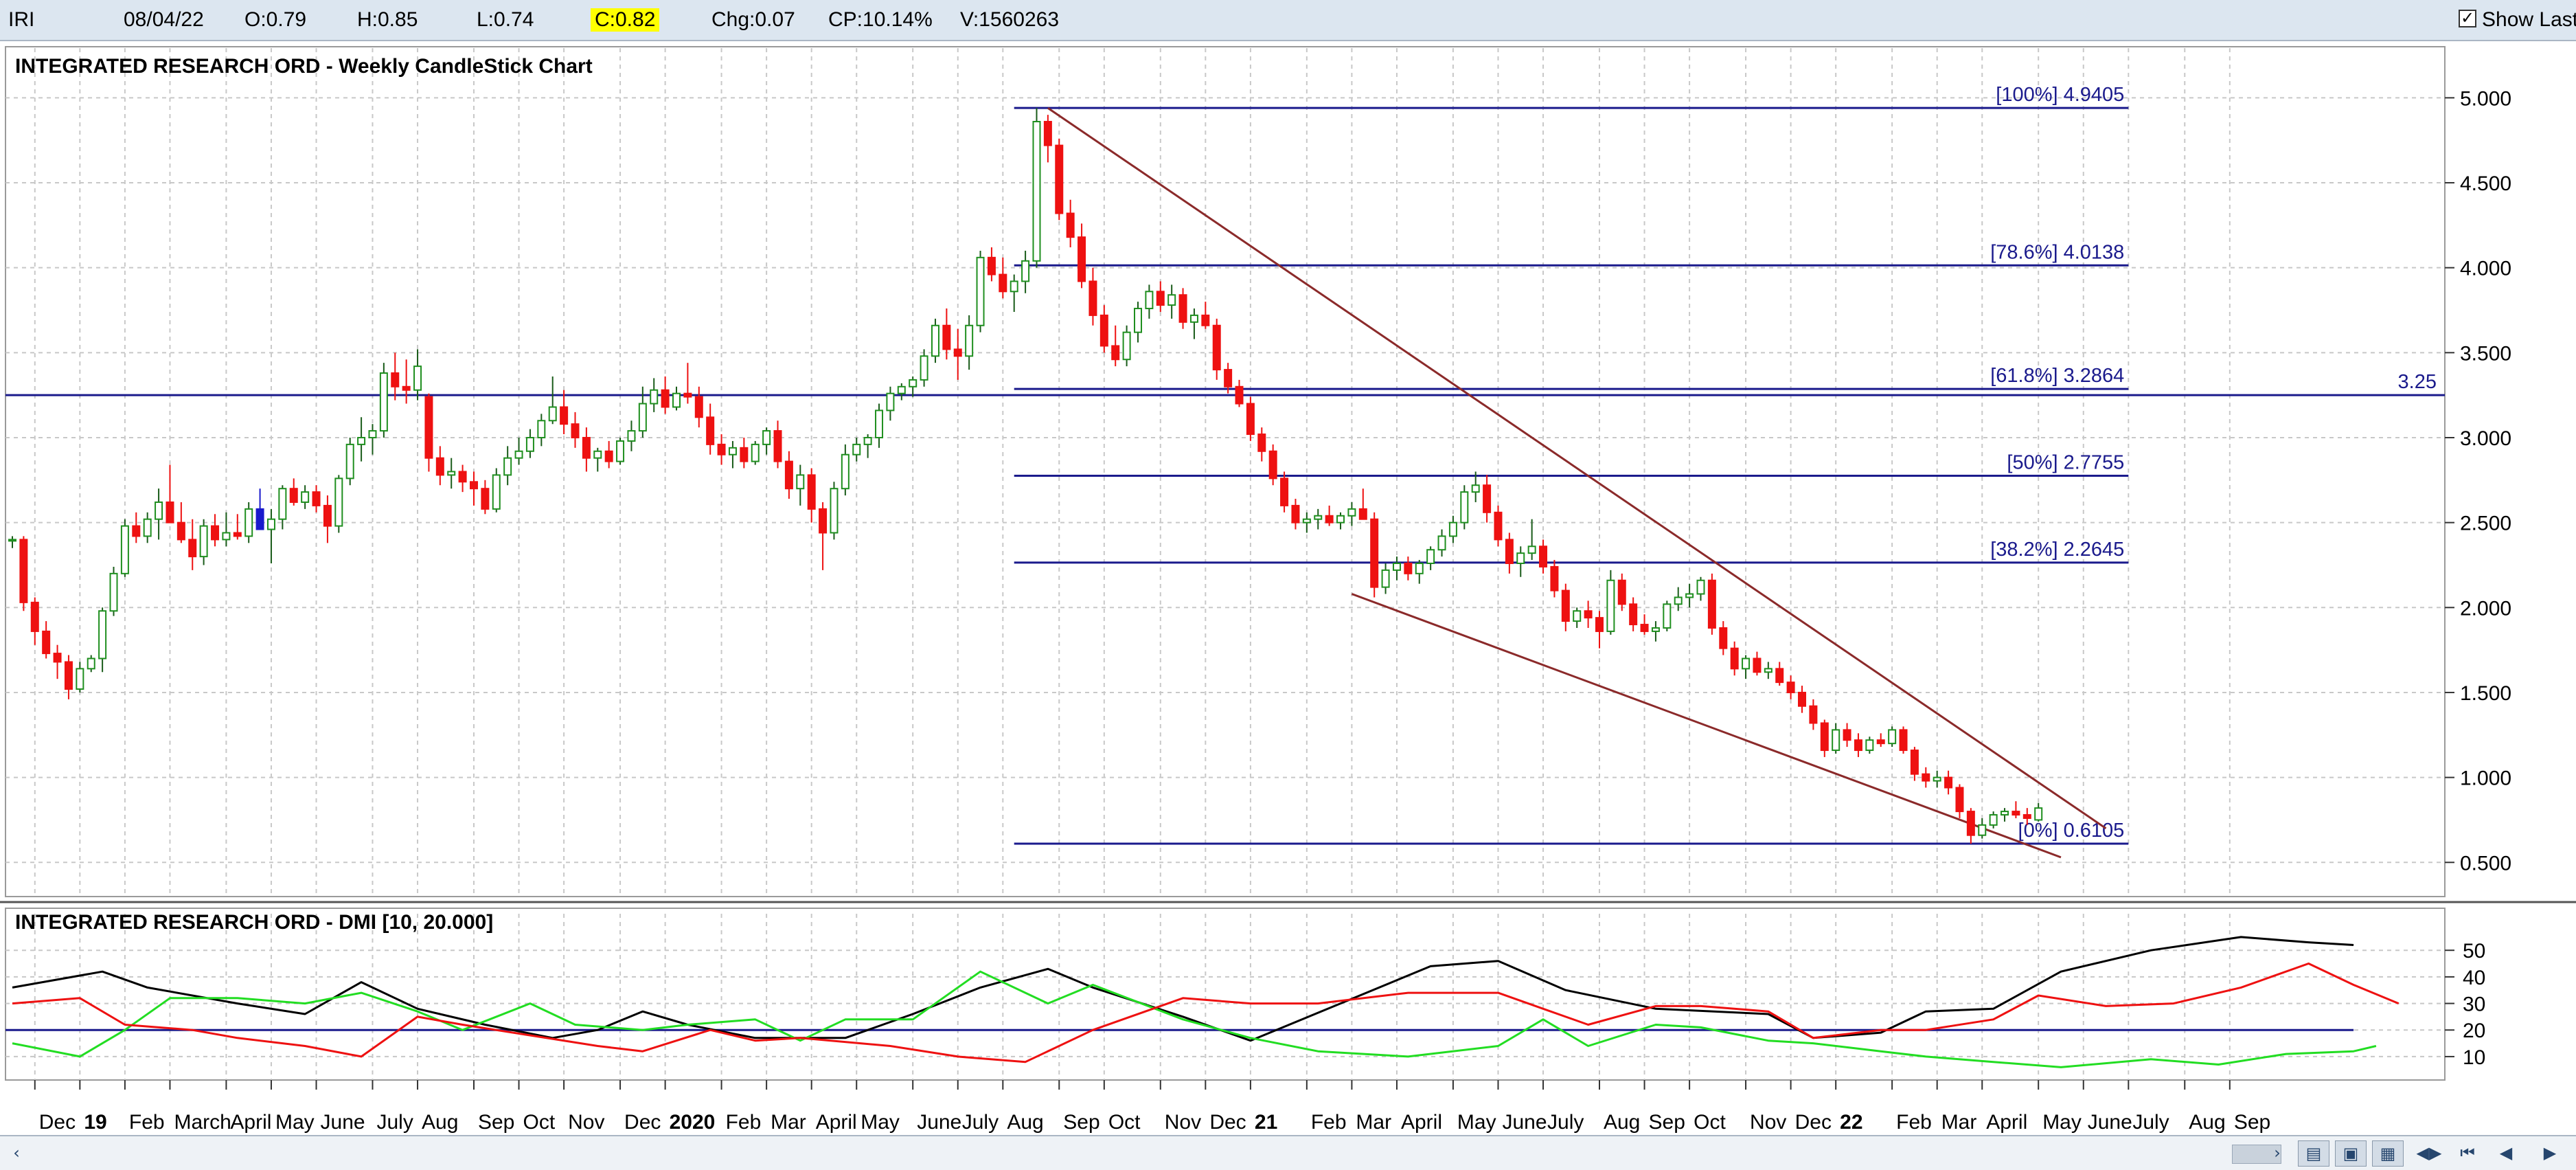  What do you see at coordinates (2485, 778) in the screenshot?
I see `price-tick-label: 1.000` at bounding box center [2485, 778].